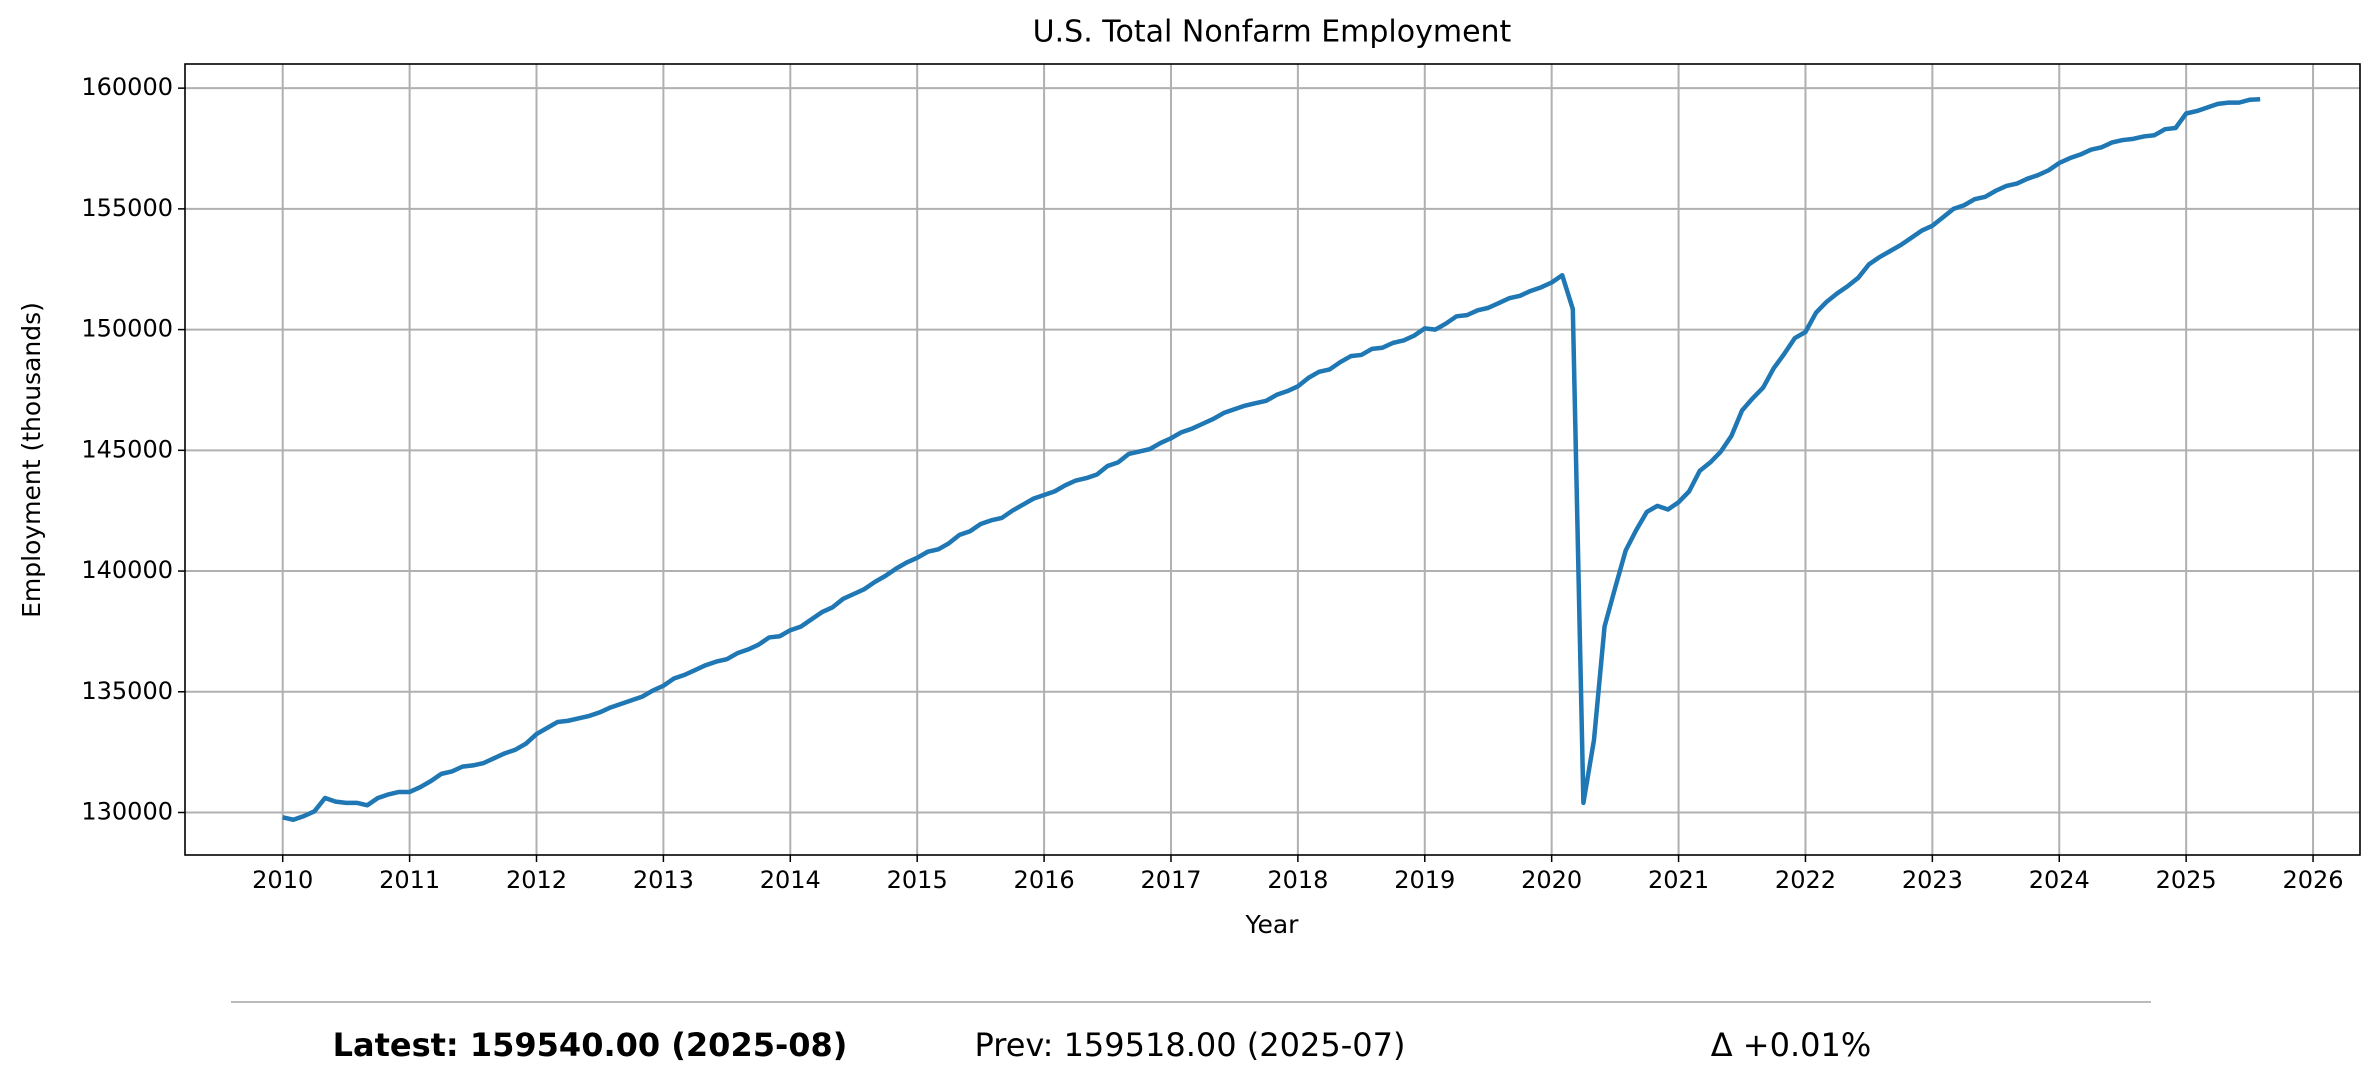  What do you see at coordinates (127, 208) in the screenshot?
I see `y-tick-label: 155000` at bounding box center [127, 208].